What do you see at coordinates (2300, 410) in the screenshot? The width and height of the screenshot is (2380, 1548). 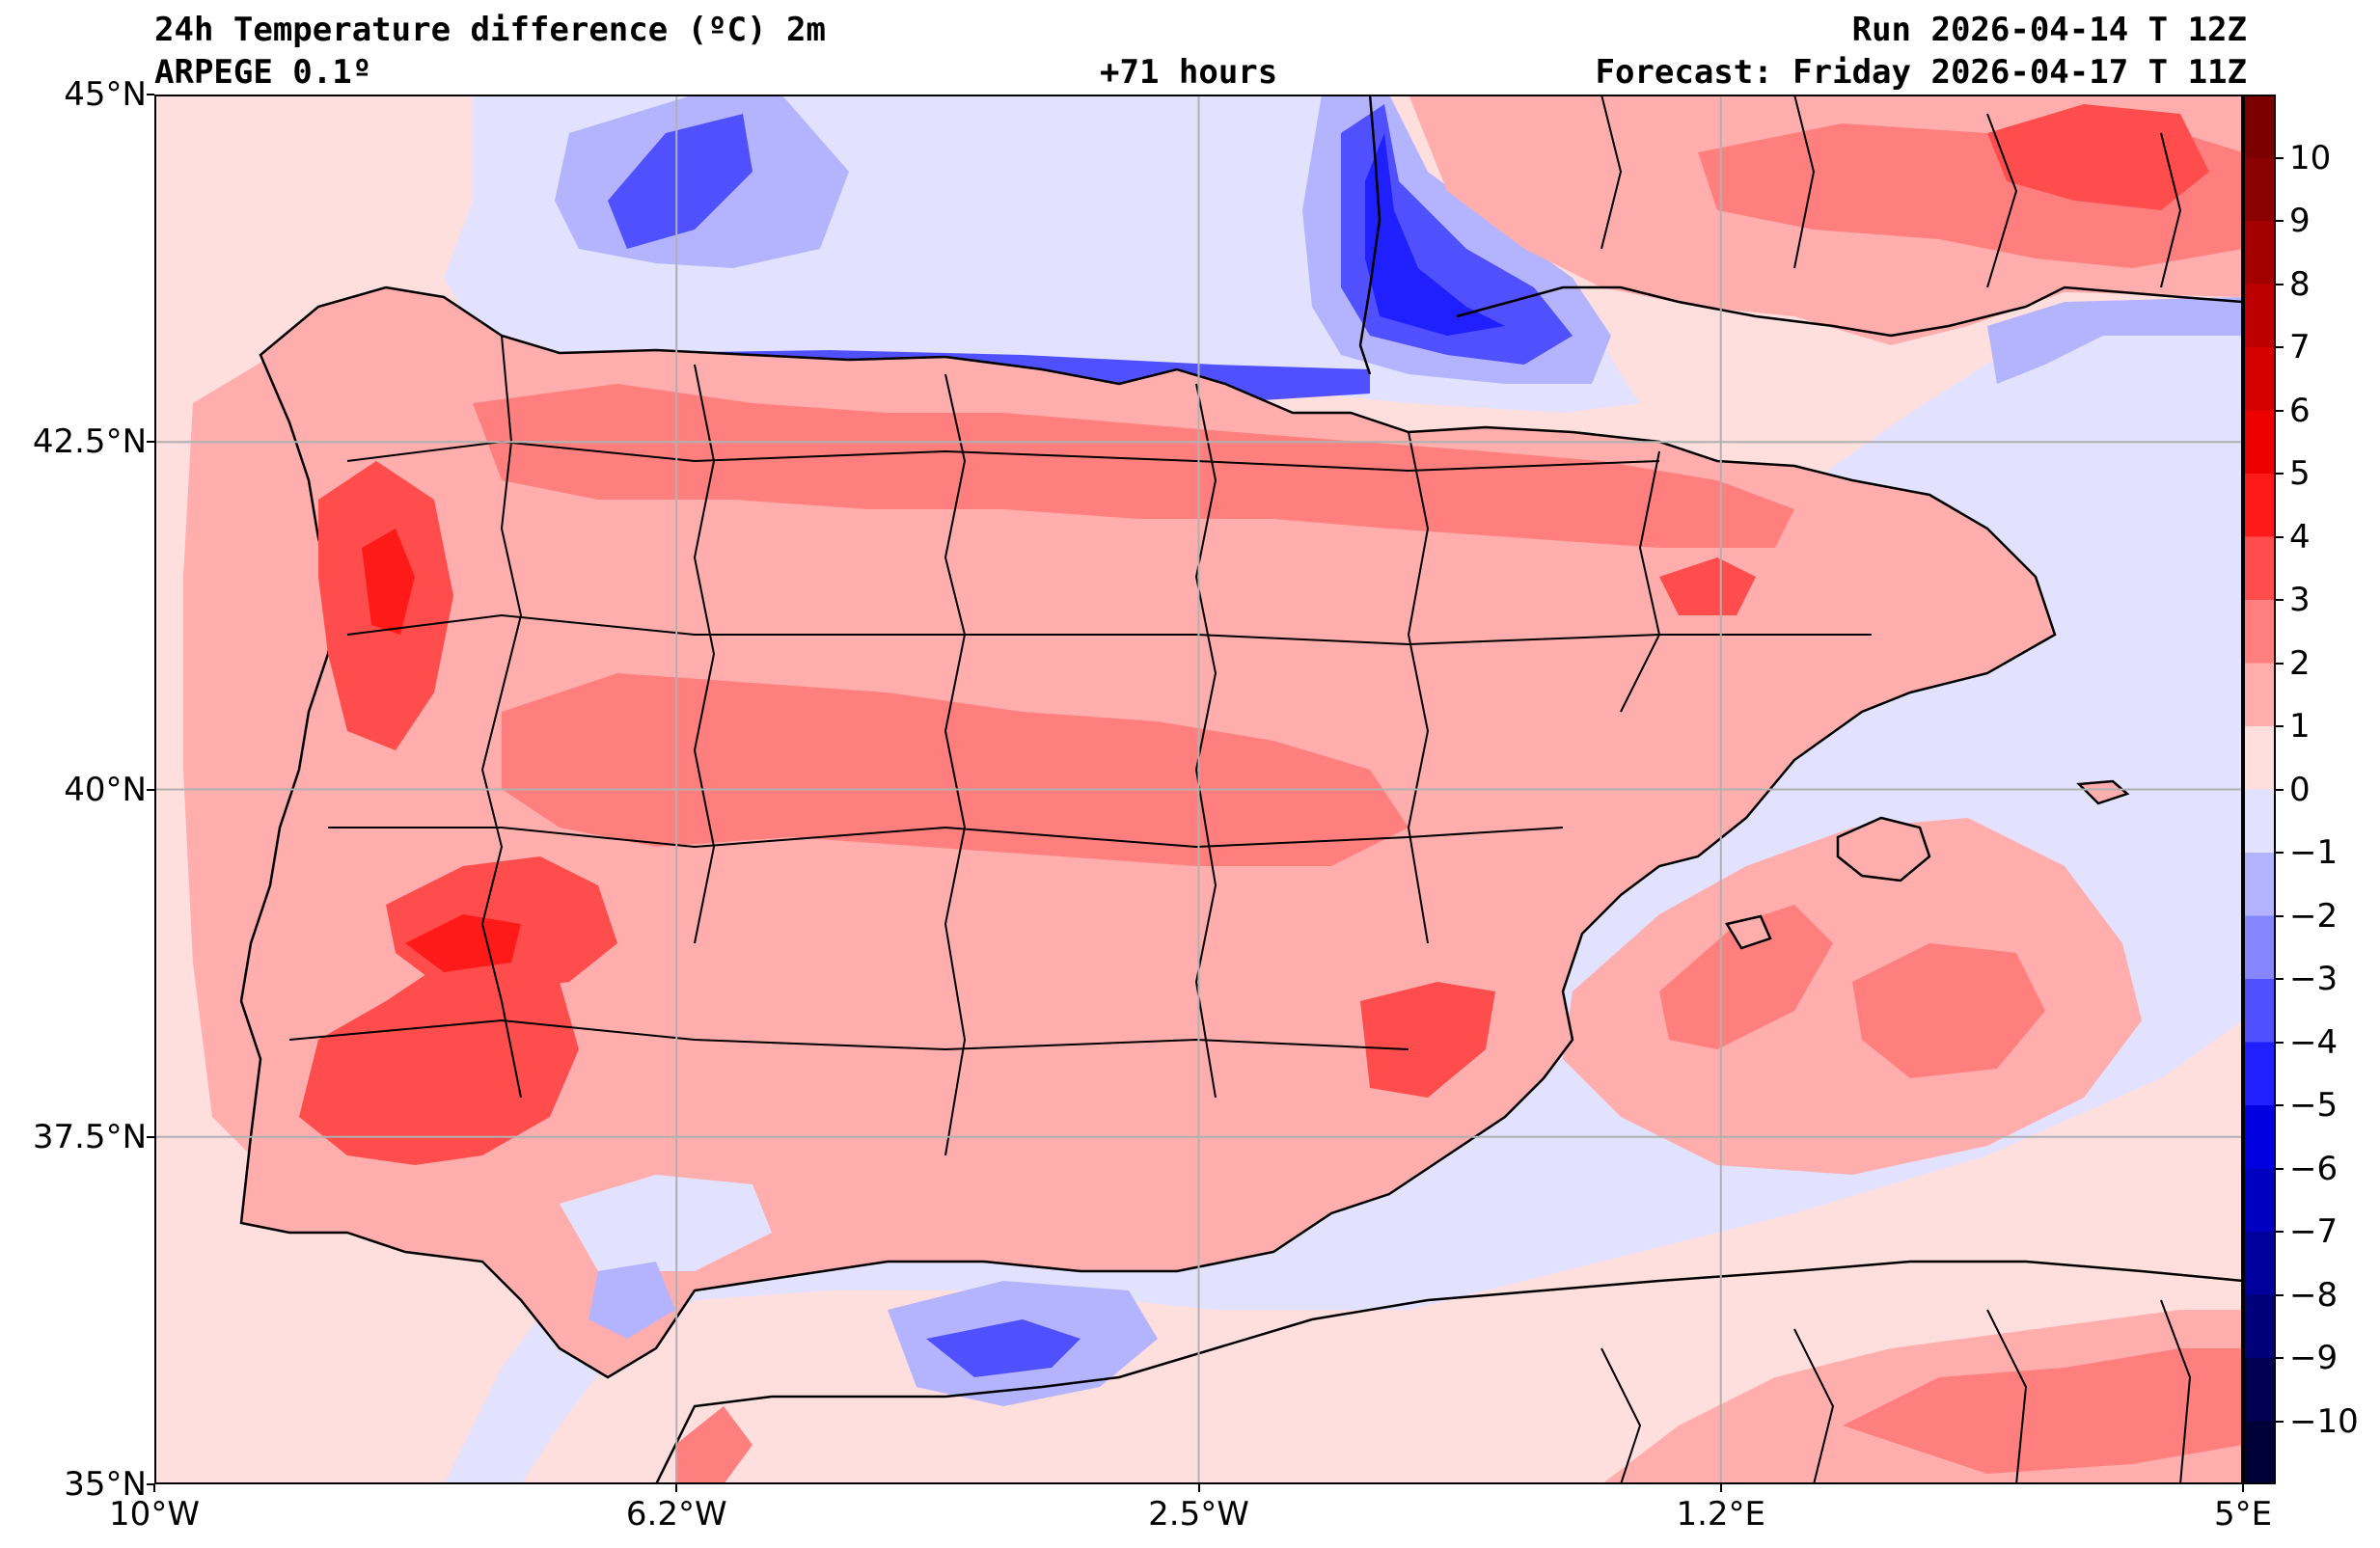 I see `colorbar-tick-label: 6` at bounding box center [2300, 410].